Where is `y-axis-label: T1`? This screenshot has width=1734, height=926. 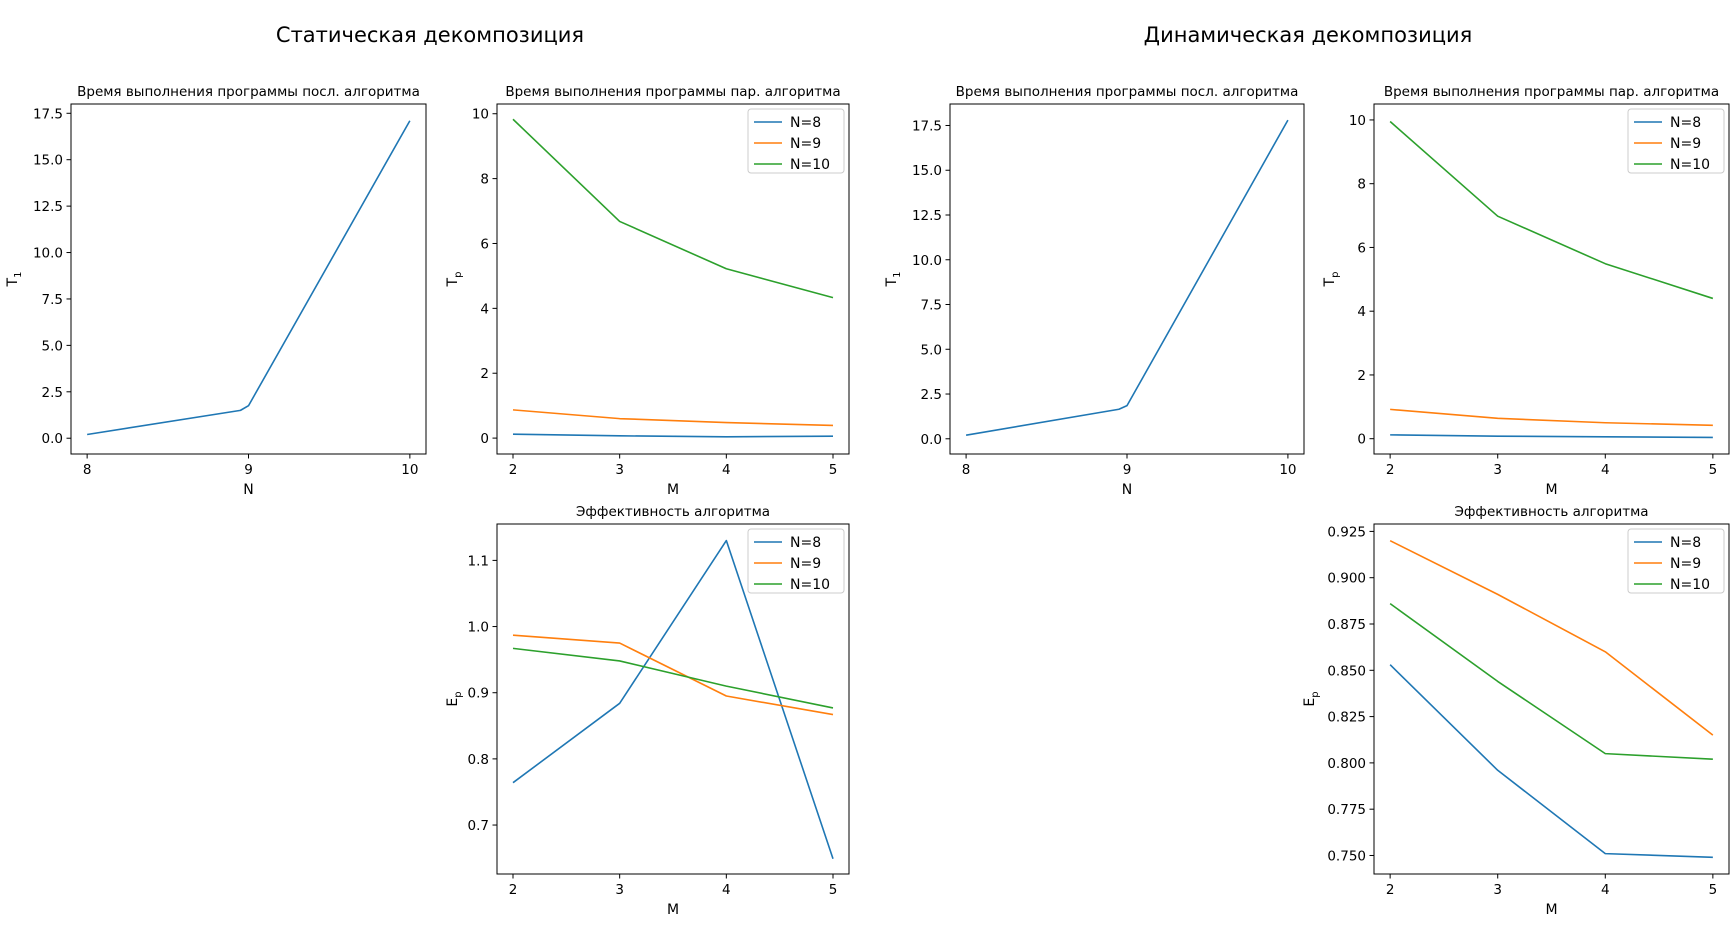
y-axis-label: T1 is located at coordinates (14, 280).